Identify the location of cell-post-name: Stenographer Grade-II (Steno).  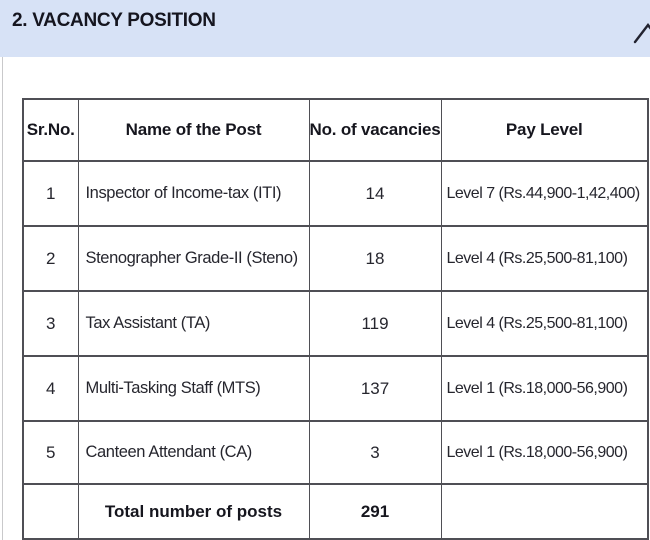
(193, 258).